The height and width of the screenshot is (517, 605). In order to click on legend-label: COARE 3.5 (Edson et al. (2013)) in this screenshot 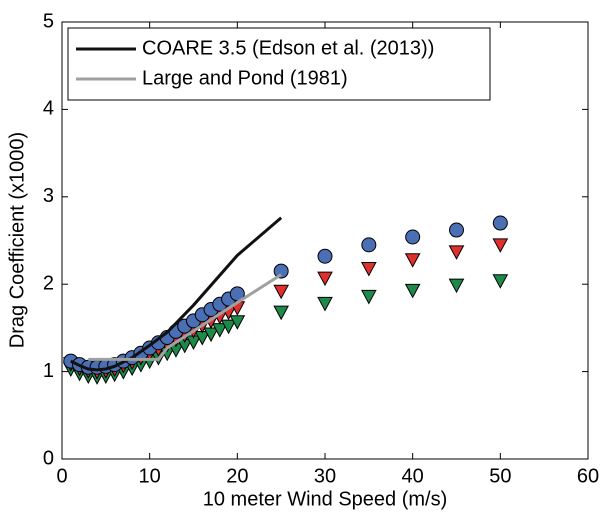, I will do `click(288, 48)`.